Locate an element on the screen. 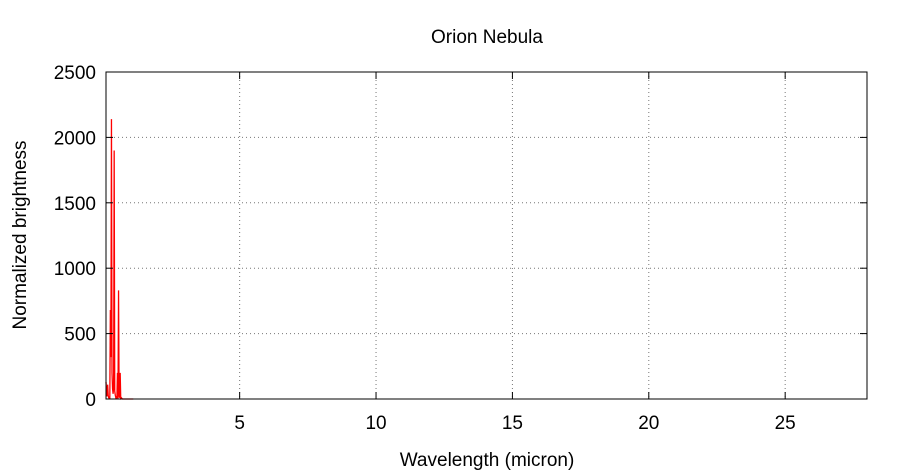 The image size is (900, 475). y-tick-label: 1000 is located at coordinates (75, 269).